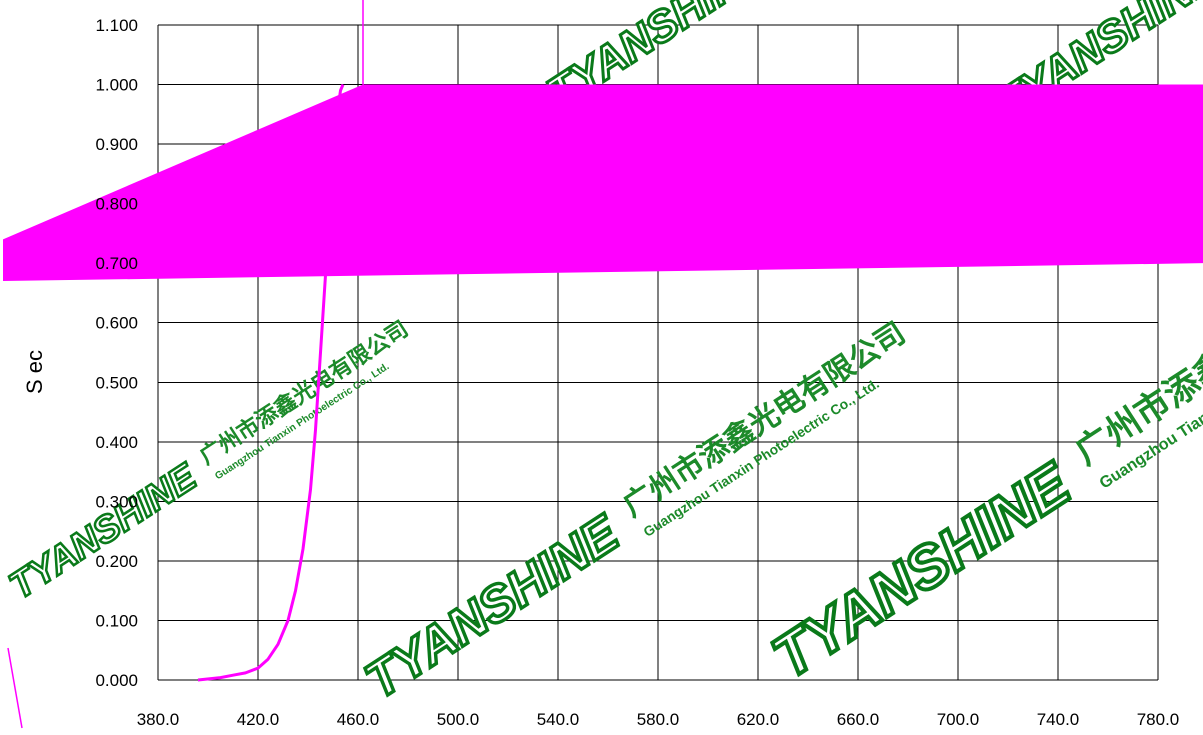 This screenshot has height=735, width=1203. Describe the element at coordinates (116, 442) in the screenshot. I see `y-tick-label: 0.400` at that location.